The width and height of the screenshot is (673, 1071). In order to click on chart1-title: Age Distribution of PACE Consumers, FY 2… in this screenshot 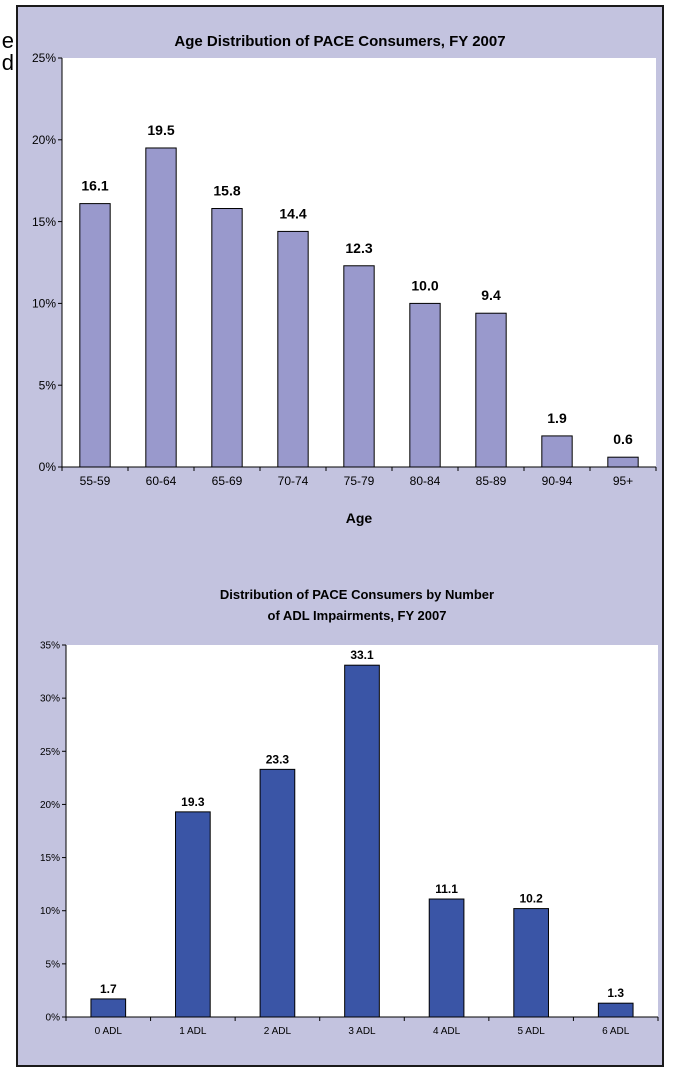, I will do `click(339, 41)`.